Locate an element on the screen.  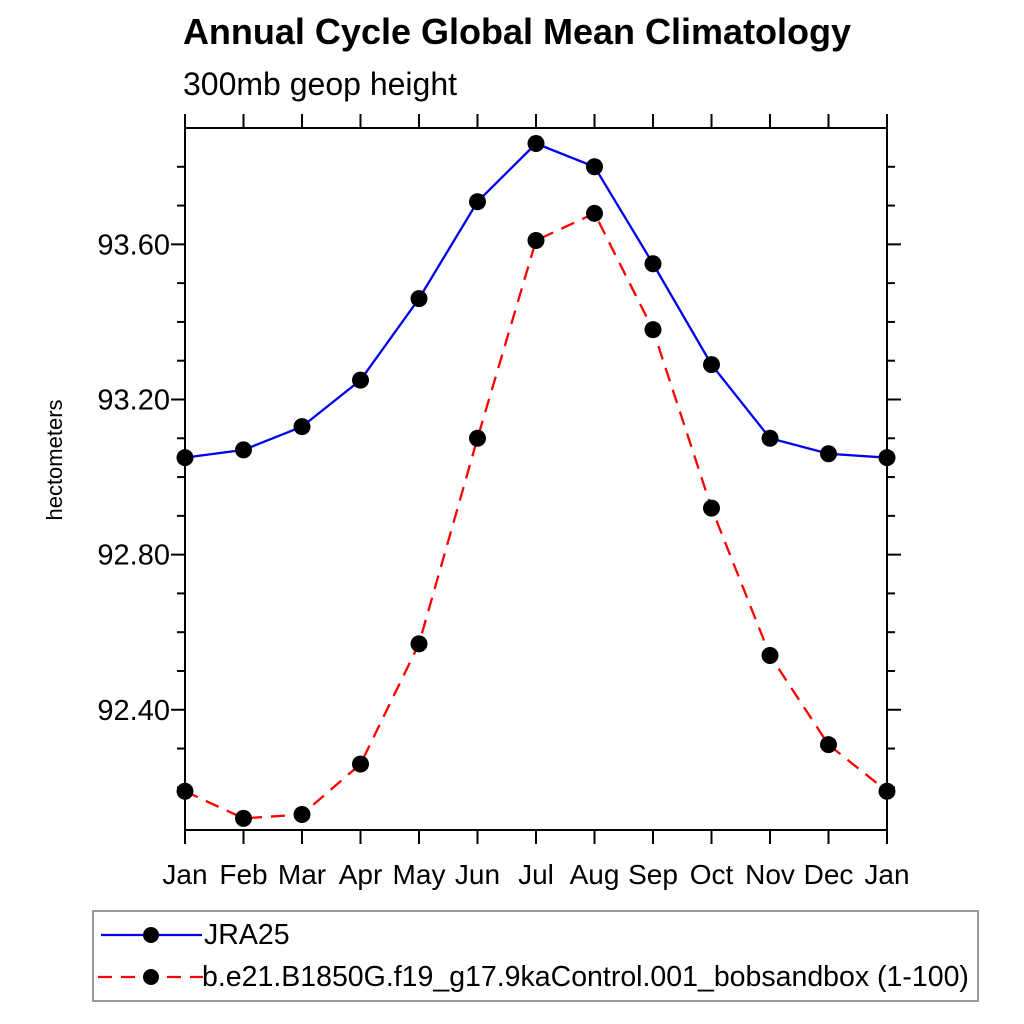
legend-label-jra25: JRA25 is located at coordinates (247, 935).